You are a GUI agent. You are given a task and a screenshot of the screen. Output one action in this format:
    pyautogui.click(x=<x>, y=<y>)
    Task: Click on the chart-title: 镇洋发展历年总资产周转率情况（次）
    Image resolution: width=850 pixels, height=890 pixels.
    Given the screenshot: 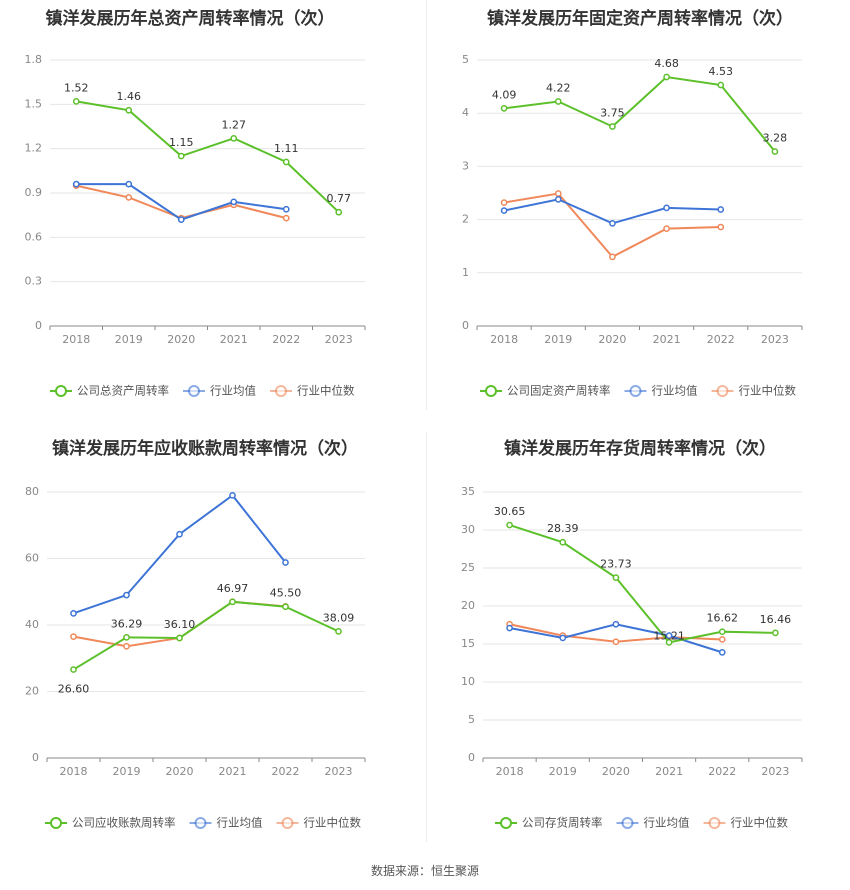 What is the action you would take?
    pyautogui.click(x=190, y=18)
    